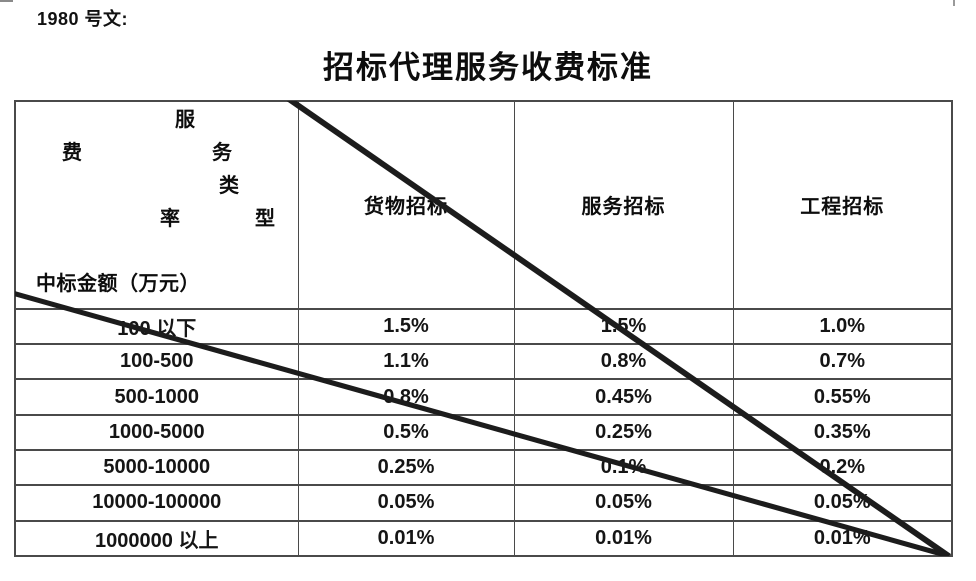  Describe the element at coordinates (406, 397) in the screenshot. I see `goods-rate-cell: 0.8%` at that location.